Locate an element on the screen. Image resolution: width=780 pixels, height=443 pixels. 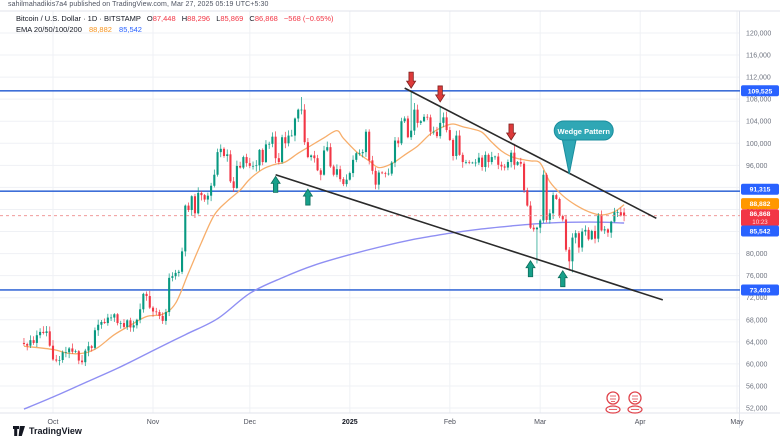
high-label: H is located at coordinates (184, 18).